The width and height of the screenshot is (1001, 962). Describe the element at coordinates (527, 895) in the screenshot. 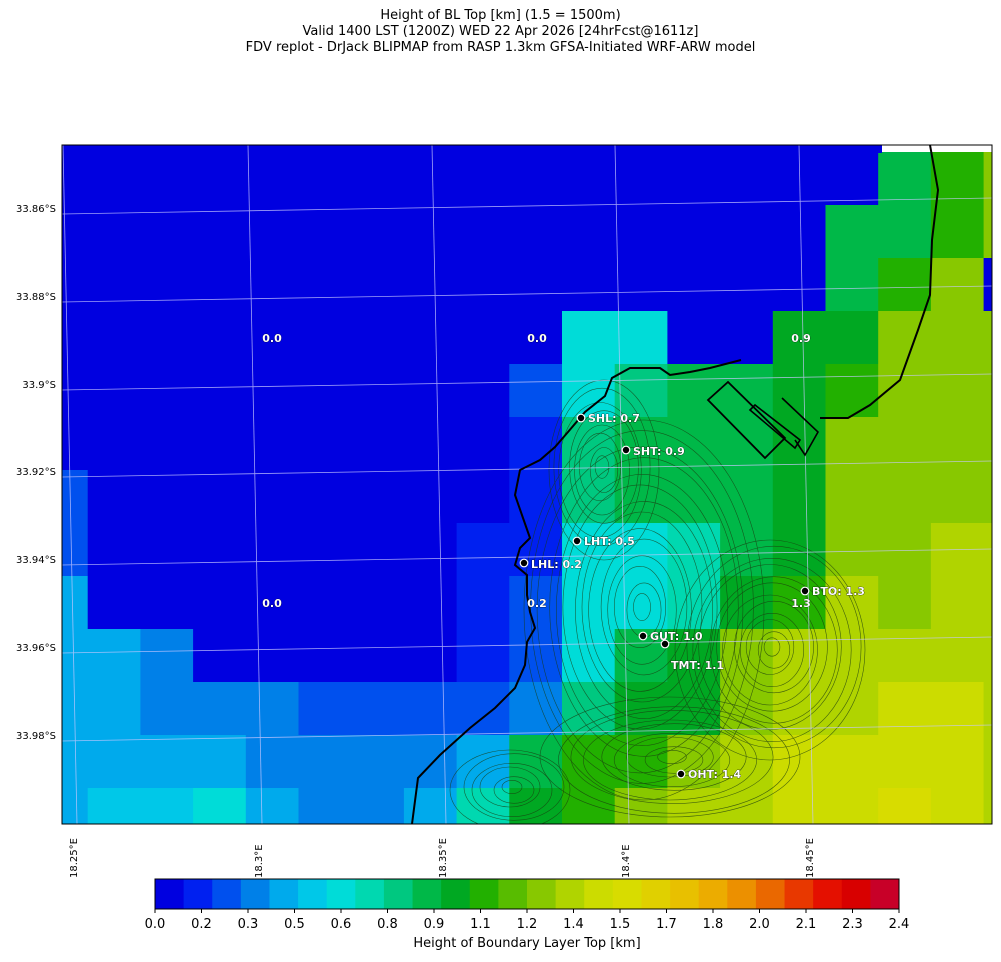

I see `colorbar` at that location.